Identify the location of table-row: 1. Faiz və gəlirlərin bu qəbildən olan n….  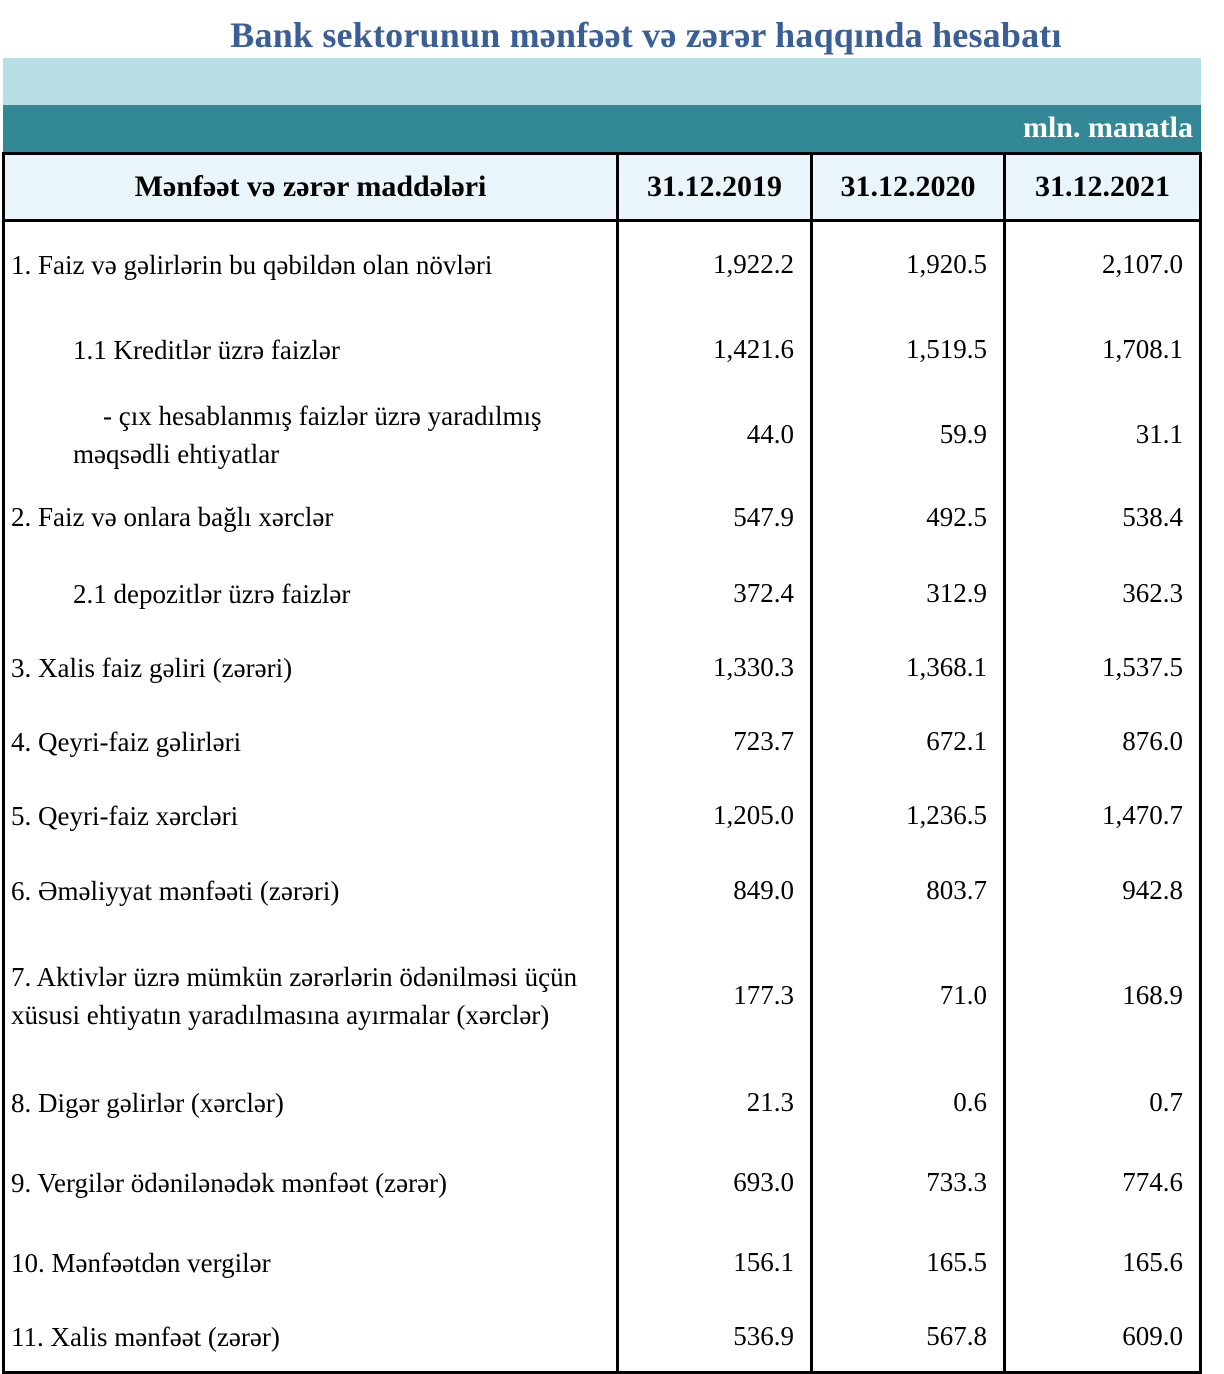
(602, 264).